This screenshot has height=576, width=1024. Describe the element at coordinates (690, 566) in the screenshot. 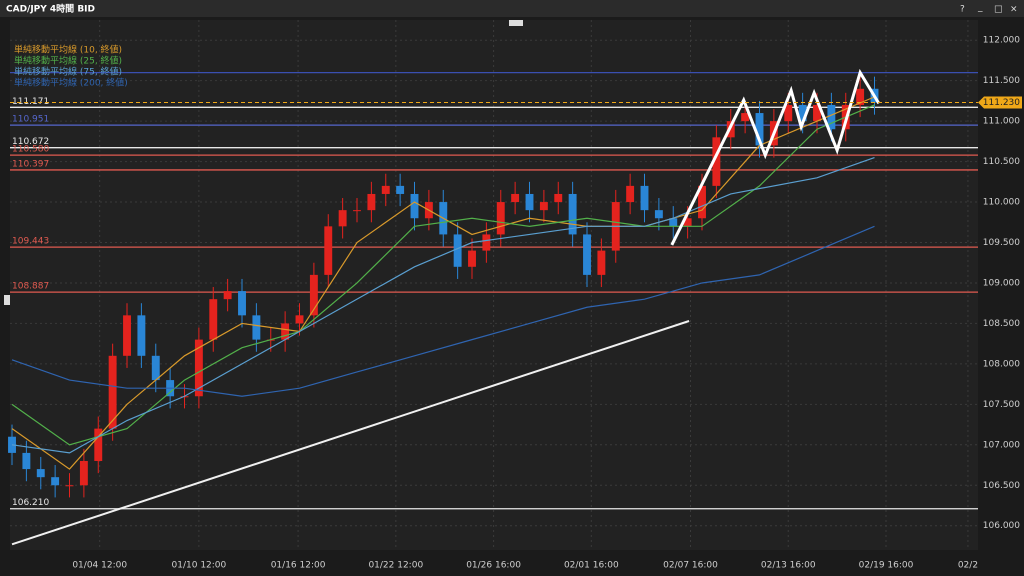

I see `x-tick-label: 02/07 16:00` at that location.